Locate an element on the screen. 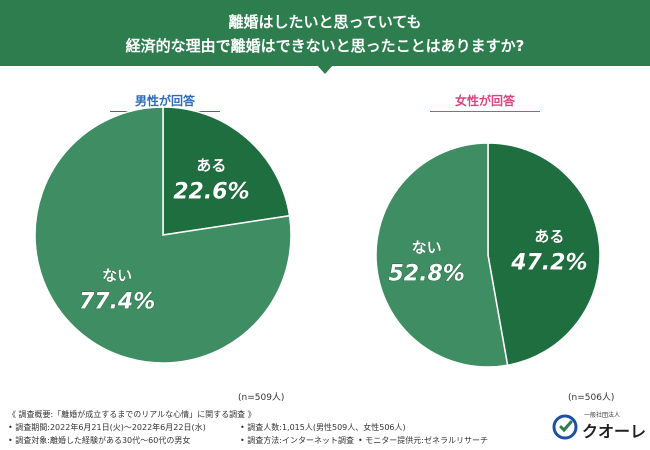 The image size is (650, 450). male-value-no: 77.4% is located at coordinates (117, 301).